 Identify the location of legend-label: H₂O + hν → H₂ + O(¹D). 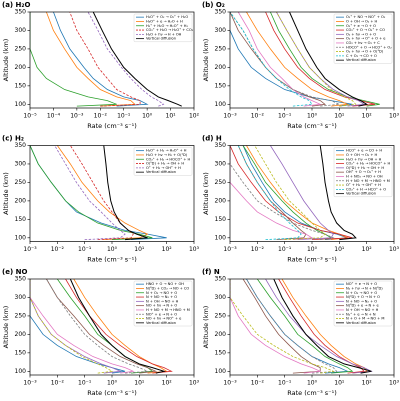
(167, 155).